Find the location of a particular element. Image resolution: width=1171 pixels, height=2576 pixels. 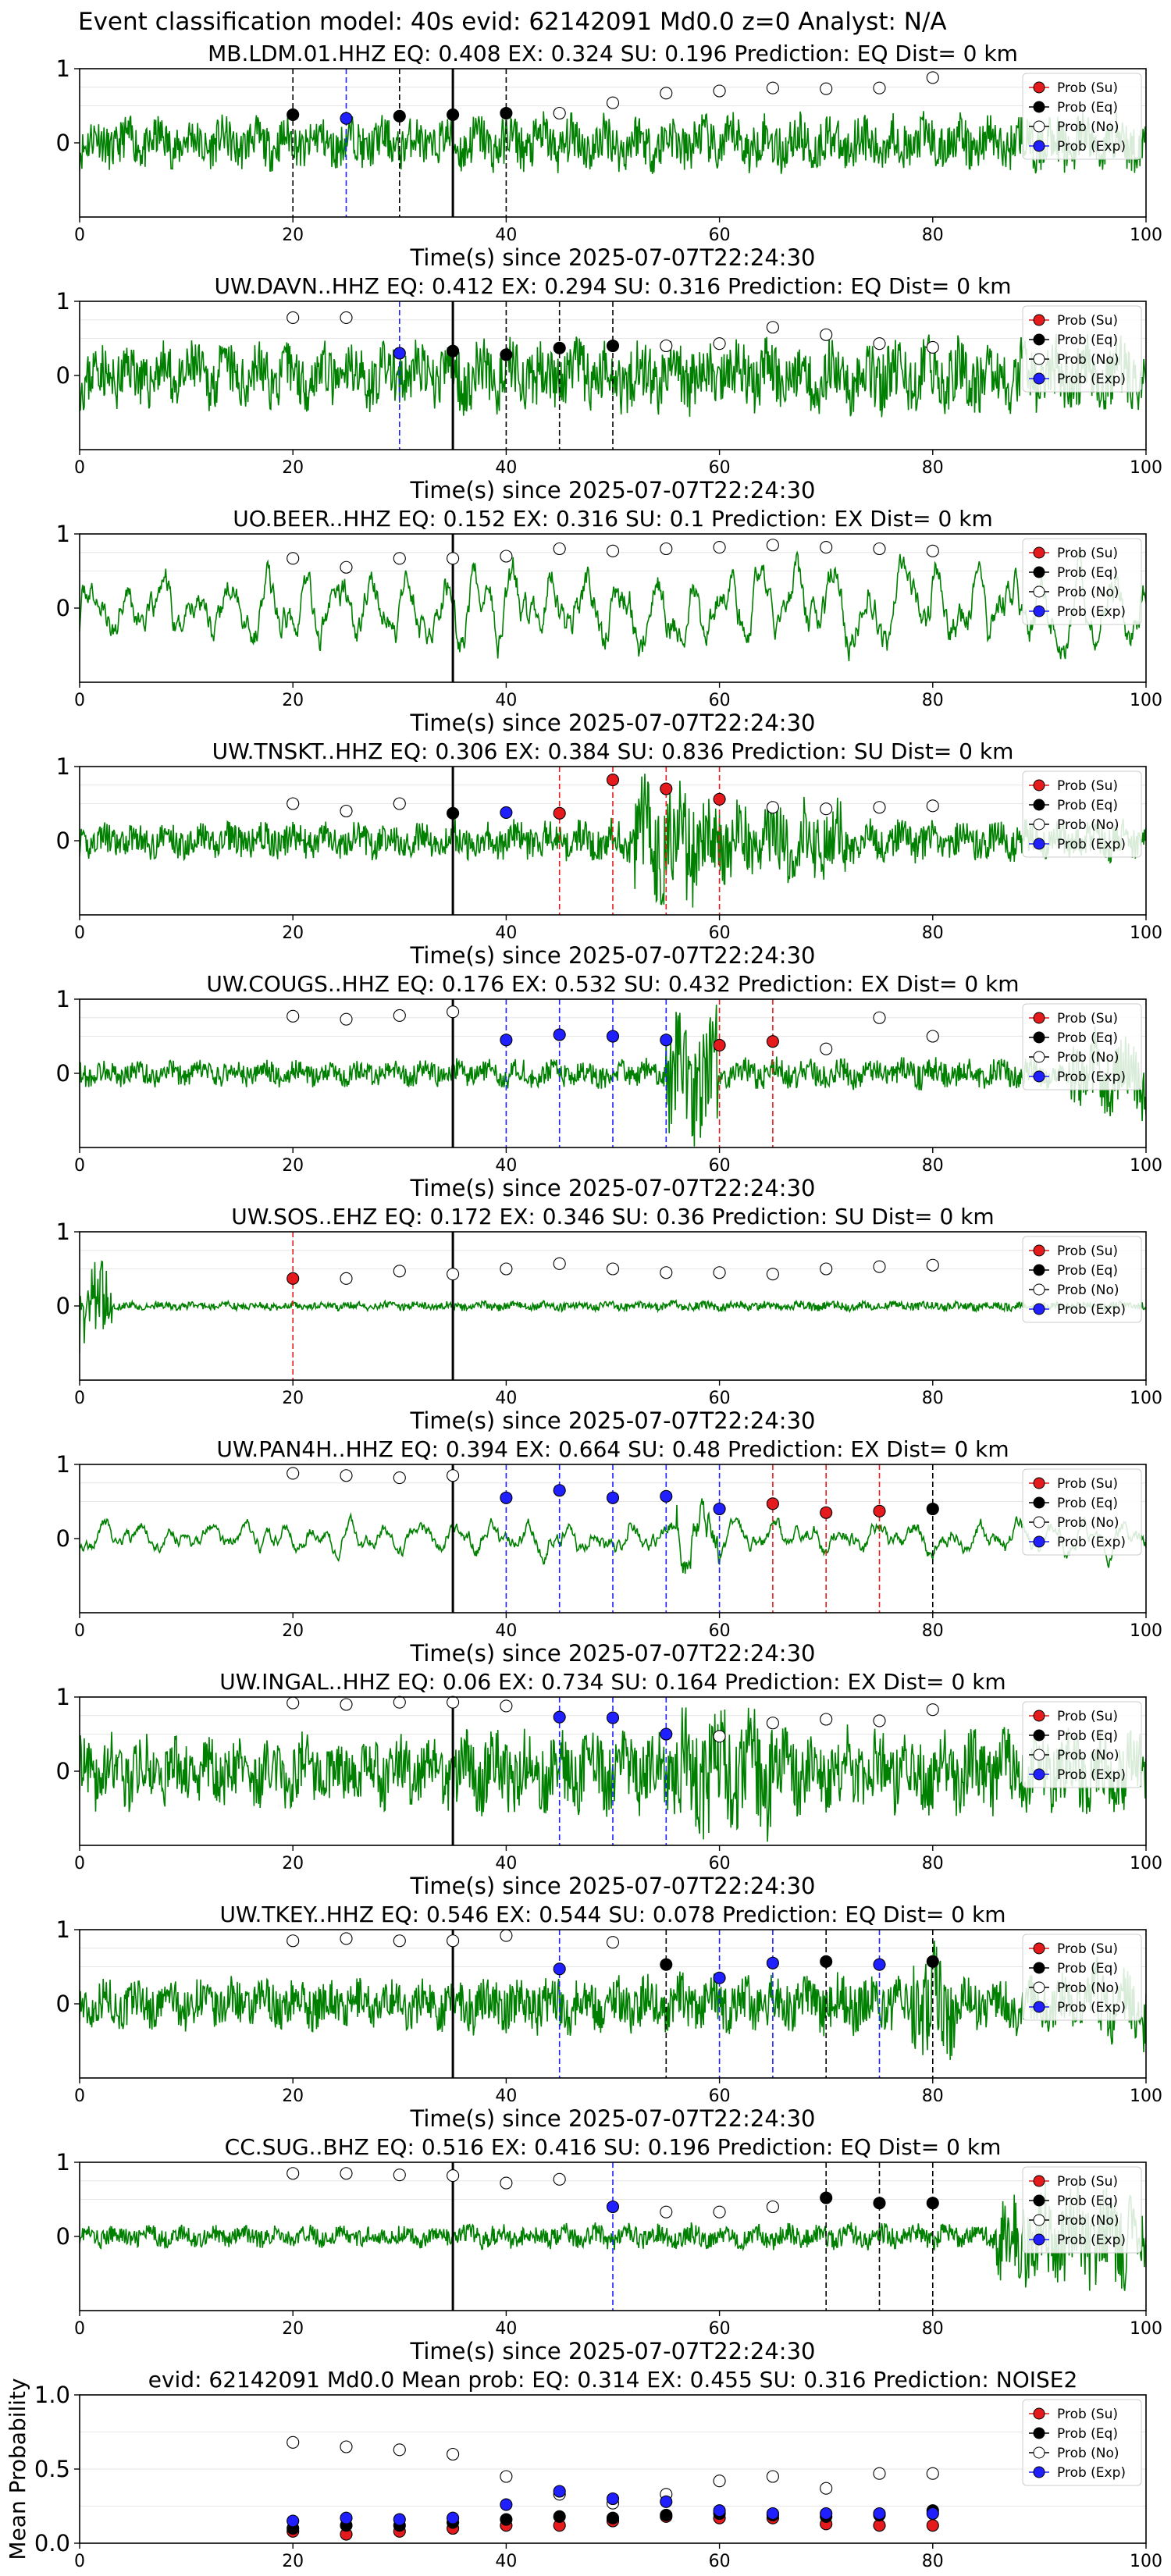

mean-point-eq is located at coordinates (559, 2516).